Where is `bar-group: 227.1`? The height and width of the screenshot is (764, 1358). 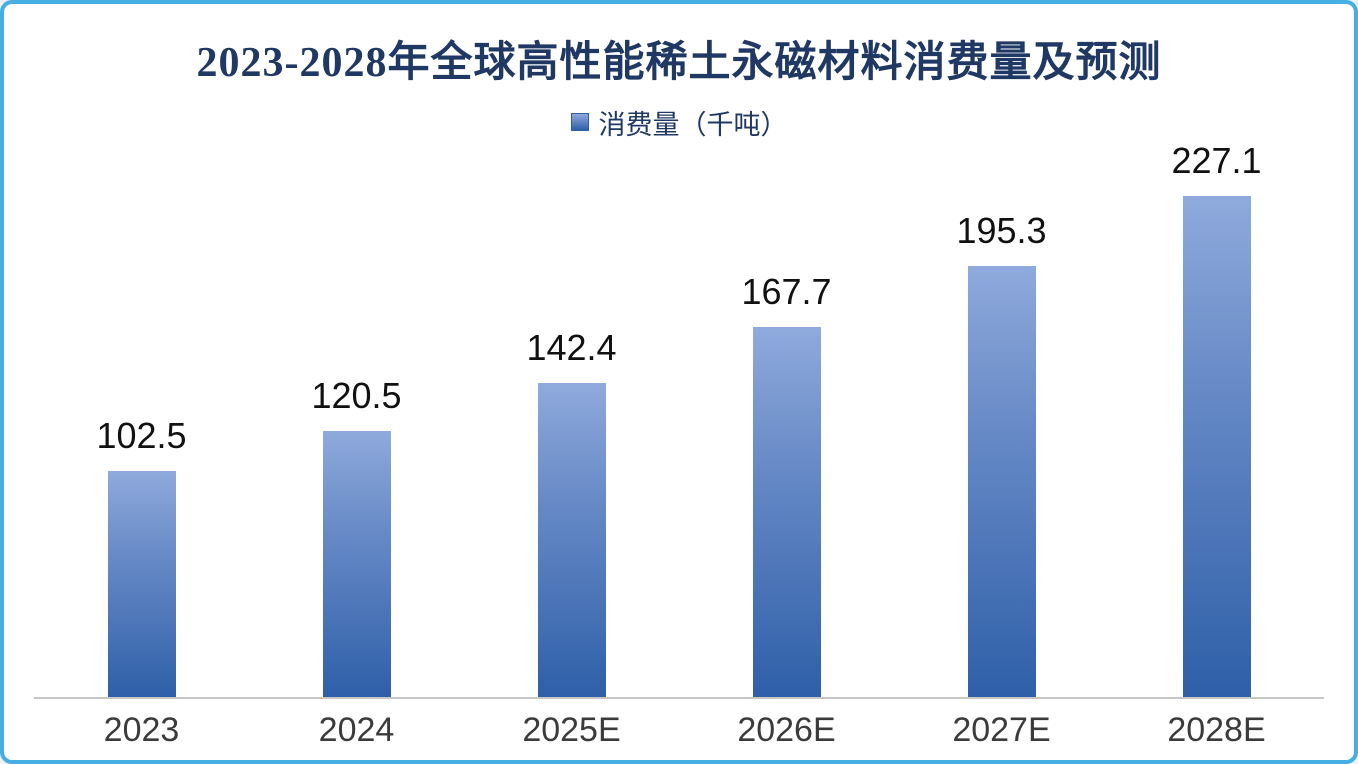 bar-group: 227.1 is located at coordinates (1216, 418).